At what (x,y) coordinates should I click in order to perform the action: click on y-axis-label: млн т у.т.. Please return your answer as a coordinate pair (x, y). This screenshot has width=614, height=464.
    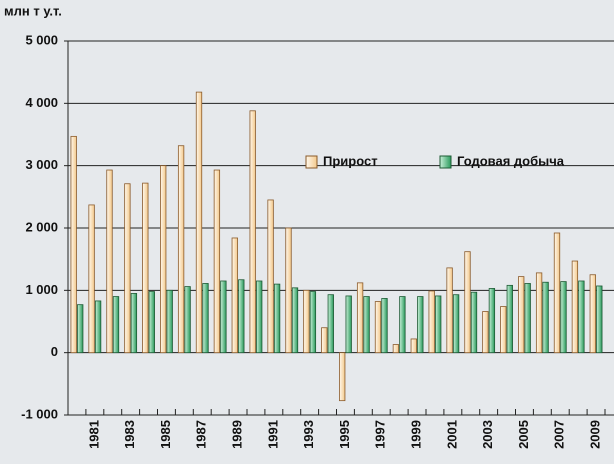
    Looking at the image, I should click on (33, 10).